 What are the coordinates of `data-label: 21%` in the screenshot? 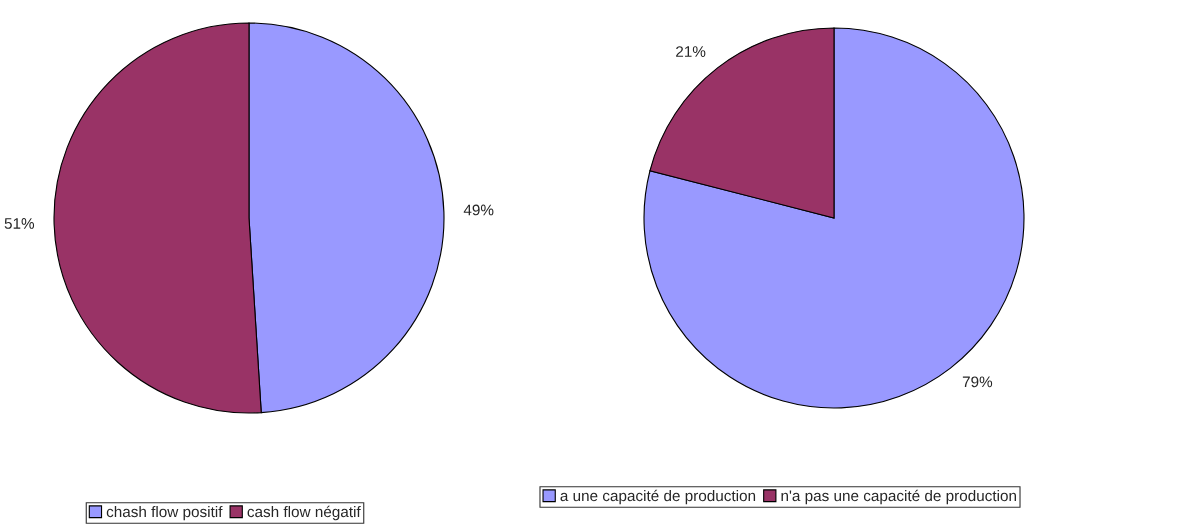 It's located at (691, 51).